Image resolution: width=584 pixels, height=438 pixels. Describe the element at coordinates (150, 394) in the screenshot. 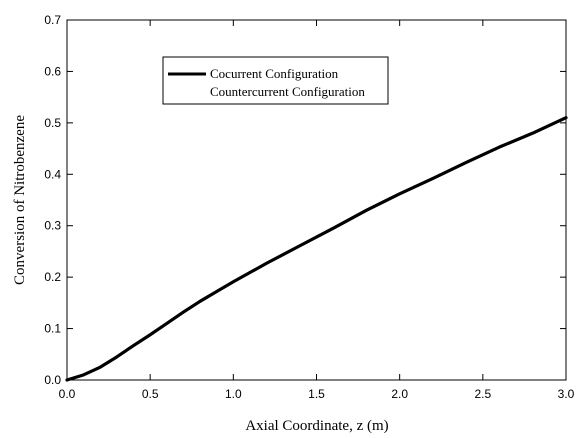

I see `x-tick-label: 0.5` at that location.